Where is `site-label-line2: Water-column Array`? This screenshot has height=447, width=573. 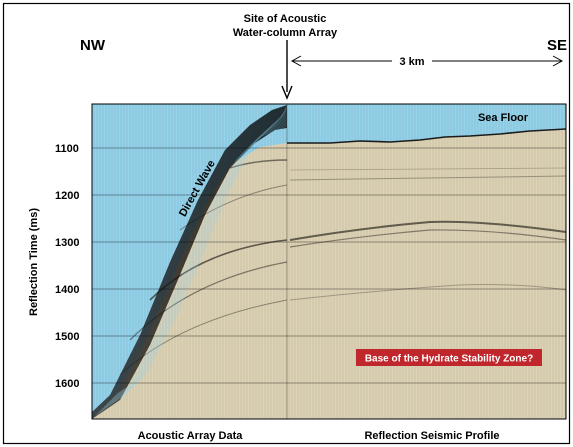 site-label-line2: Water-column Array is located at coordinates (285, 33).